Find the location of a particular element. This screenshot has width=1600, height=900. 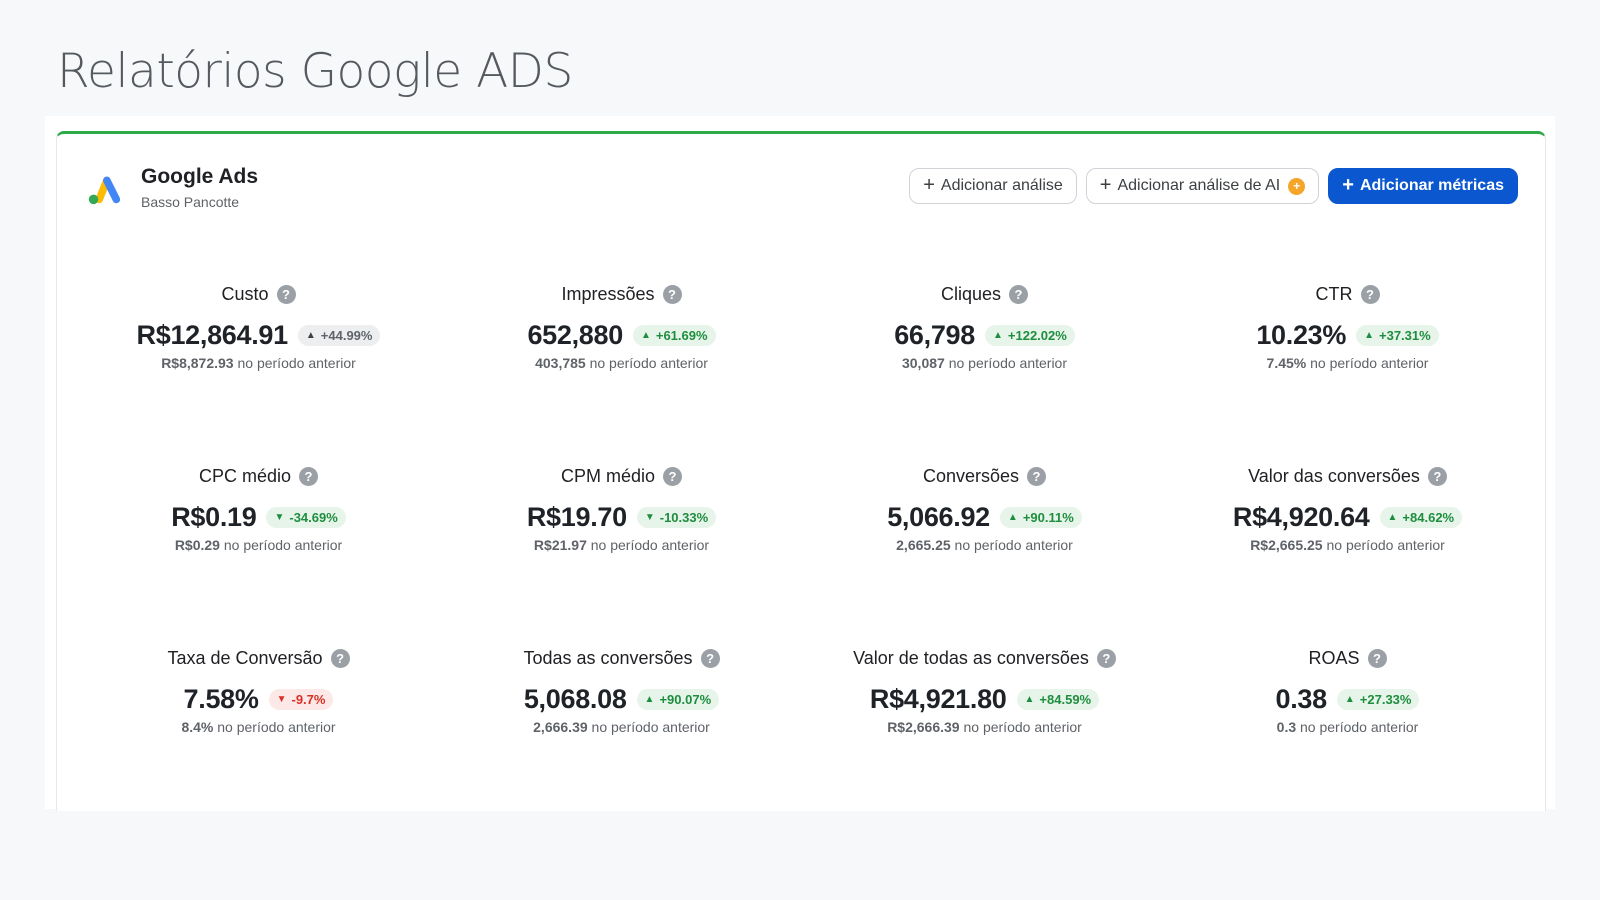

change-value: +84.62% is located at coordinates (1428, 517).